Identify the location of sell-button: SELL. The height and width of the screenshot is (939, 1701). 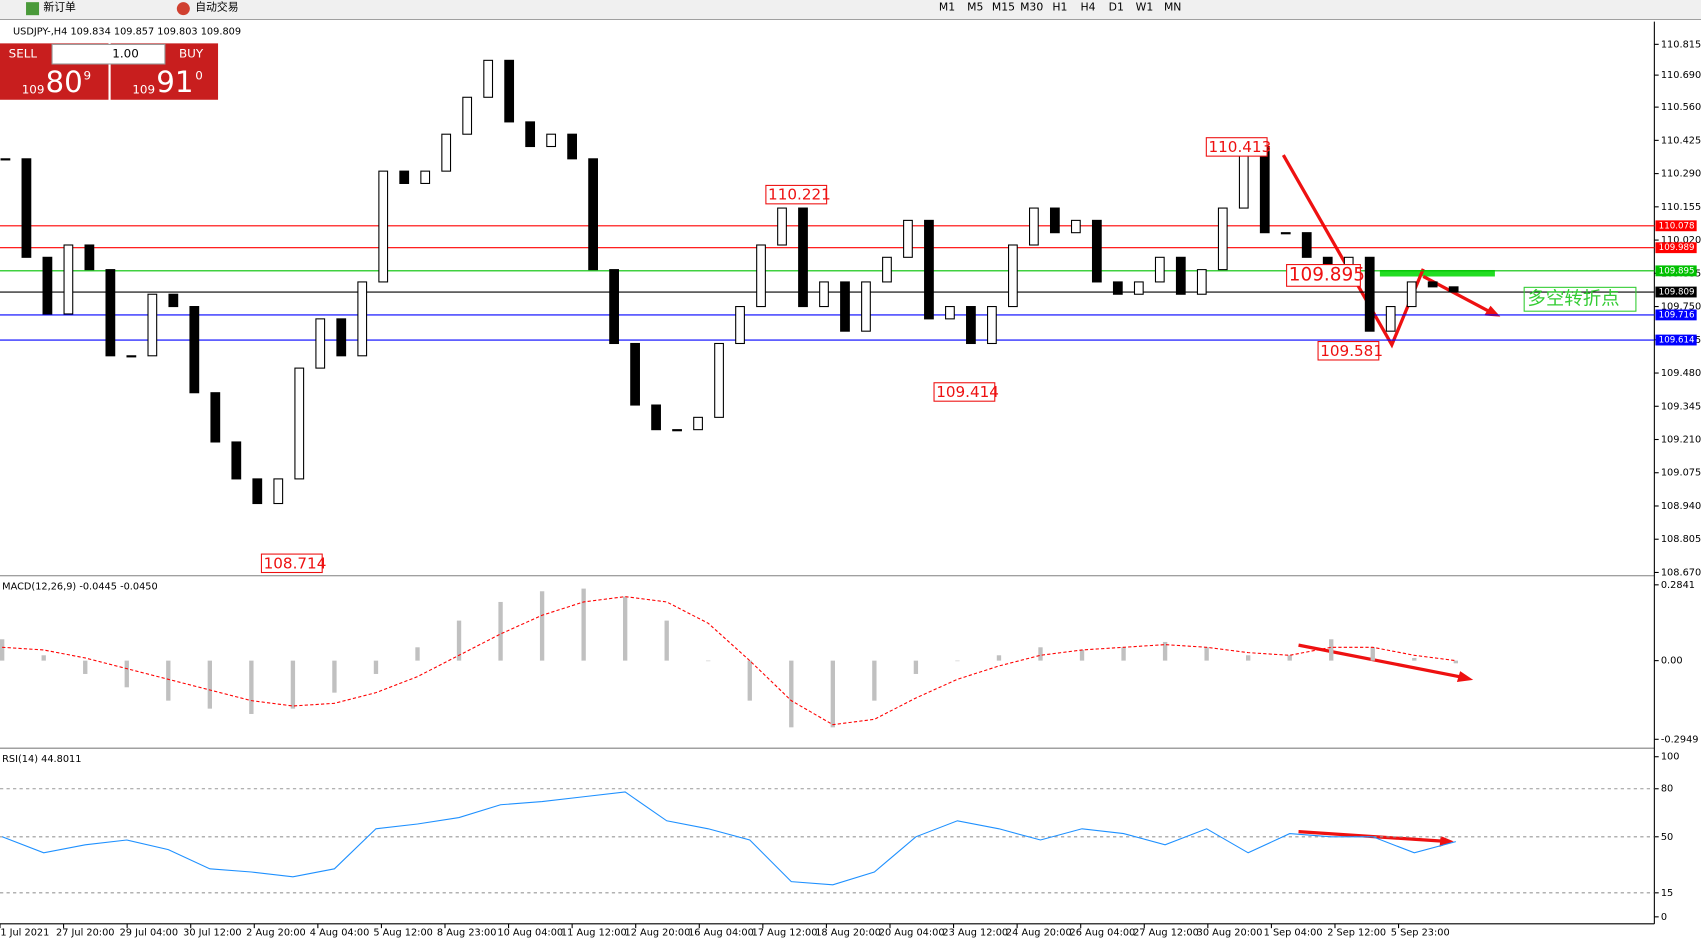
(23, 54).